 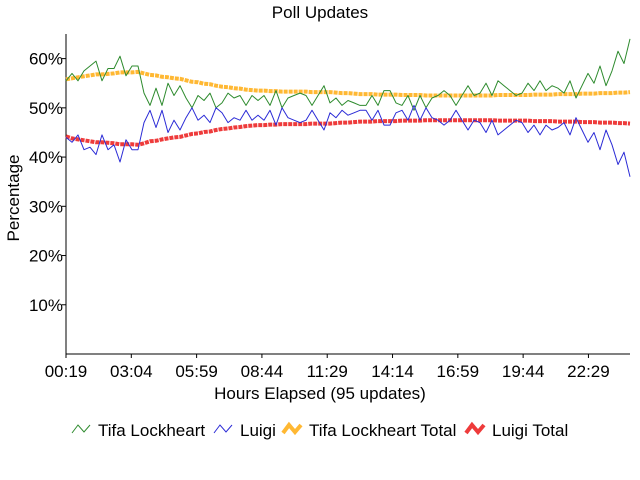 What do you see at coordinates (151, 430) in the screenshot?
I see `legend-label-tifa-lockheart: Tifa Lockheart` at bounding box center [151, 430].